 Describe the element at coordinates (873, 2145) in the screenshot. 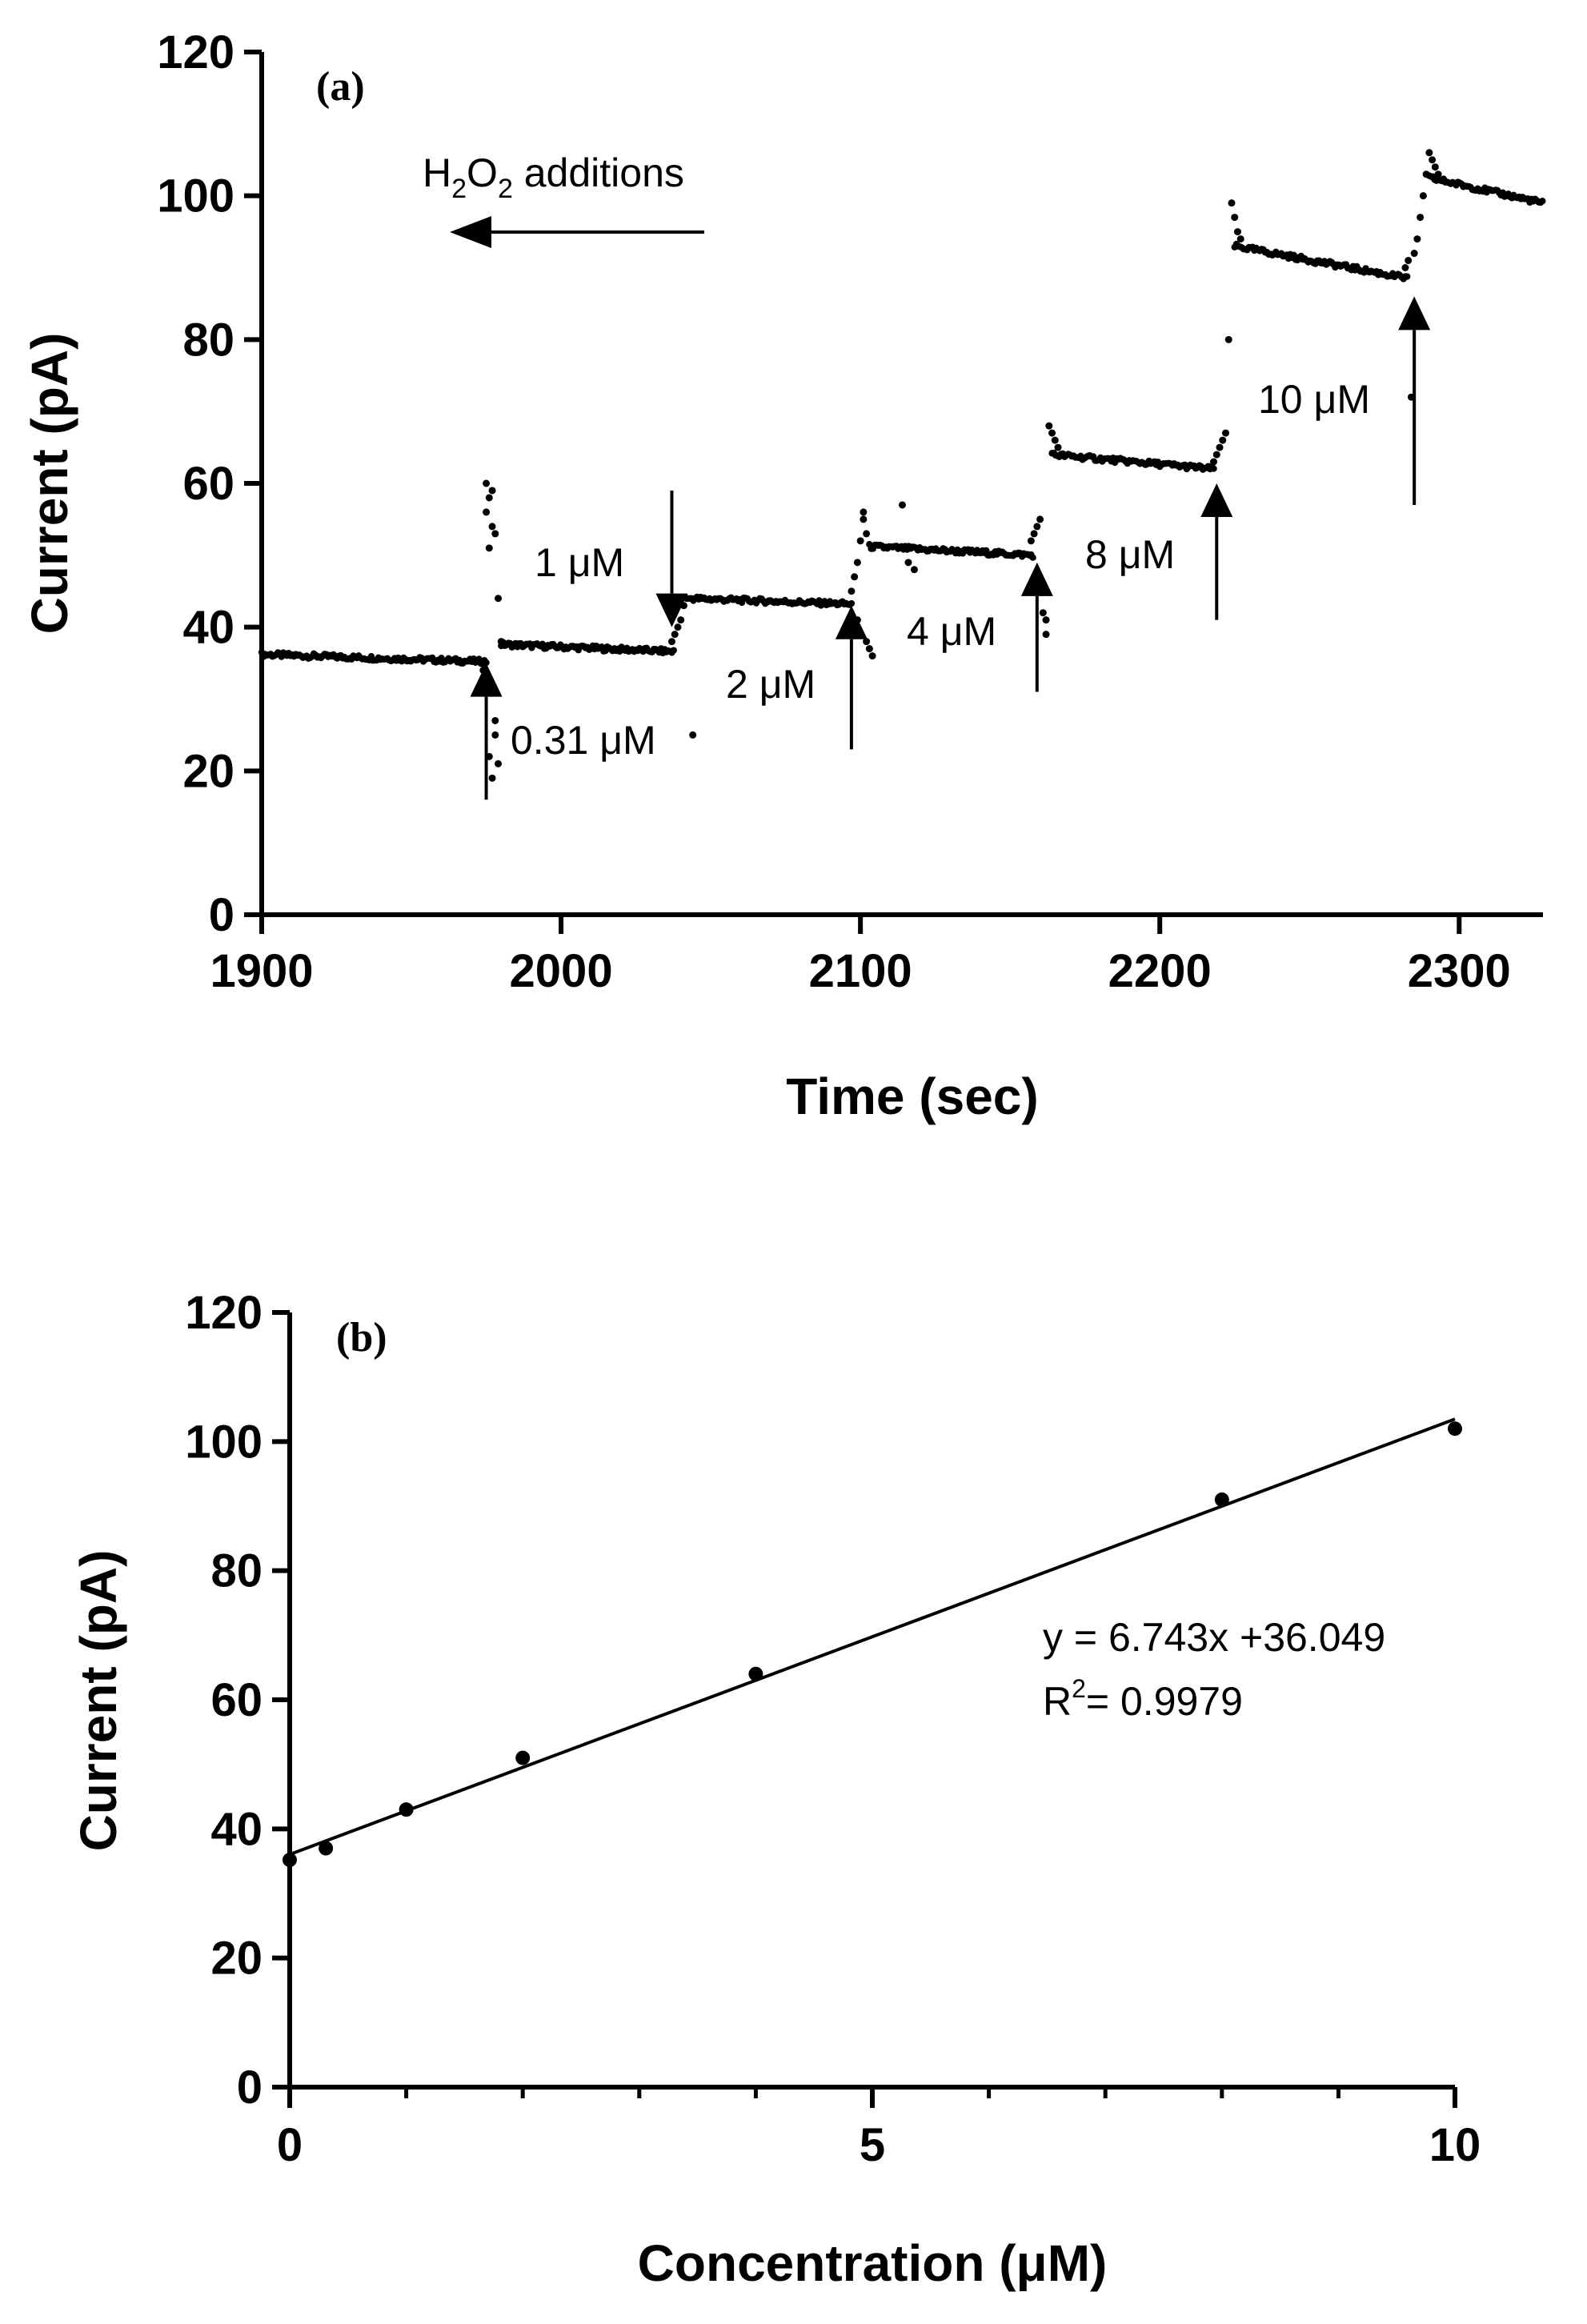

I see `x-tick-label: 5` at that location.